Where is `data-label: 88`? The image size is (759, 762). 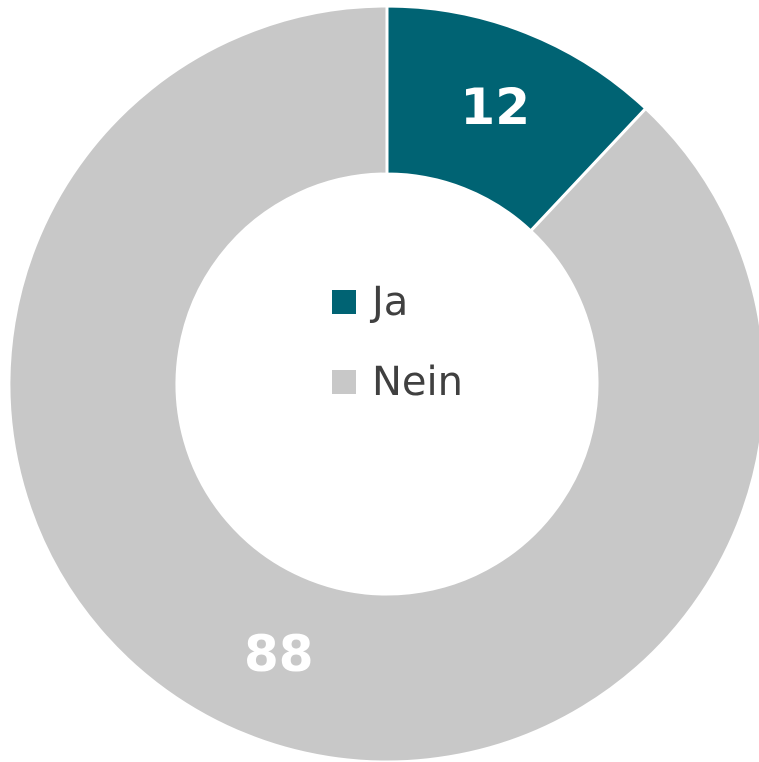 data-label: 88 is located at coordinates (279, 654).